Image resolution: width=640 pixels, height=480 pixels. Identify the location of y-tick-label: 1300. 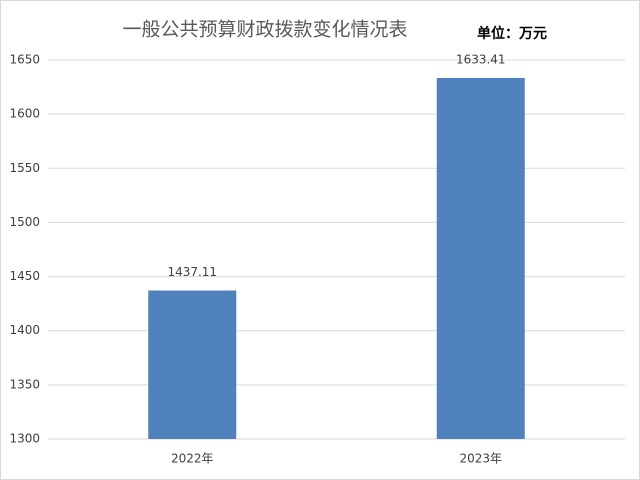
(24, 439).